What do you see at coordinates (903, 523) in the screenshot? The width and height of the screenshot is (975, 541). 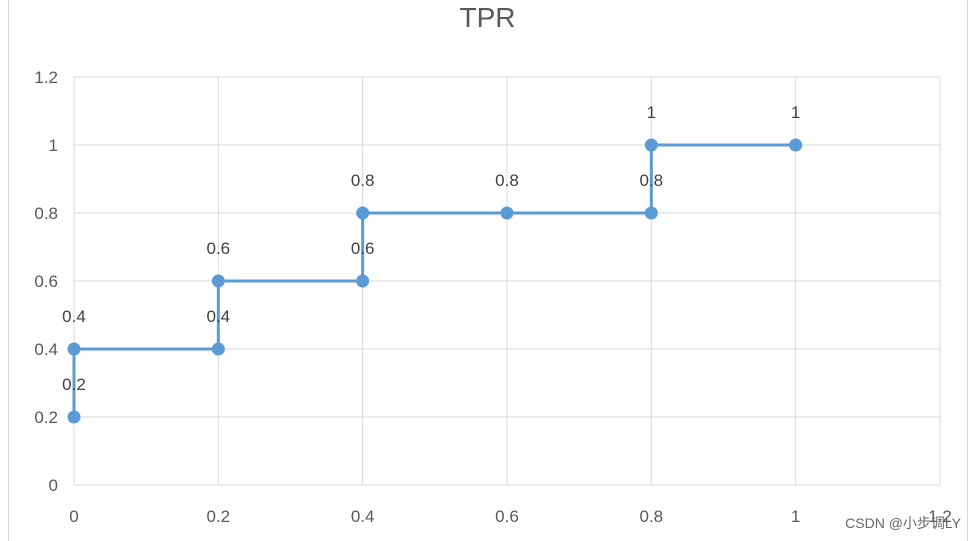 I see `watermark: CSDN @小步调LY` at bounding box center [903, 523].